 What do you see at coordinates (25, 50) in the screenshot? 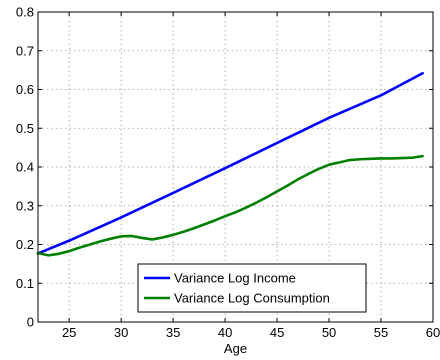
I see `y-tick-label: 0.7` at bounding box center [25, 50].